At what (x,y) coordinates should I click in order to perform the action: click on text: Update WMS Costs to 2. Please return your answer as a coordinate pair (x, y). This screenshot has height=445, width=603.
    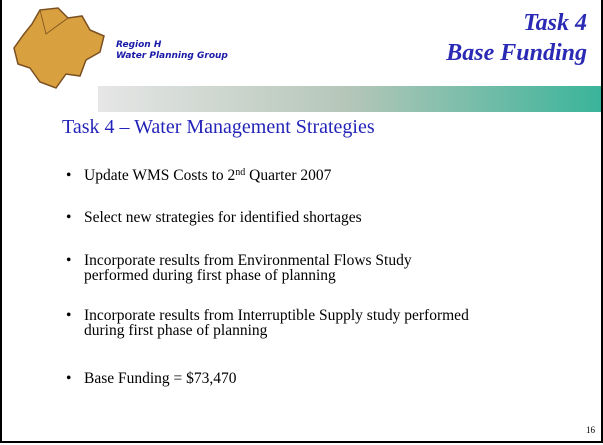
    Looking at the image, I should click on (160, 175).